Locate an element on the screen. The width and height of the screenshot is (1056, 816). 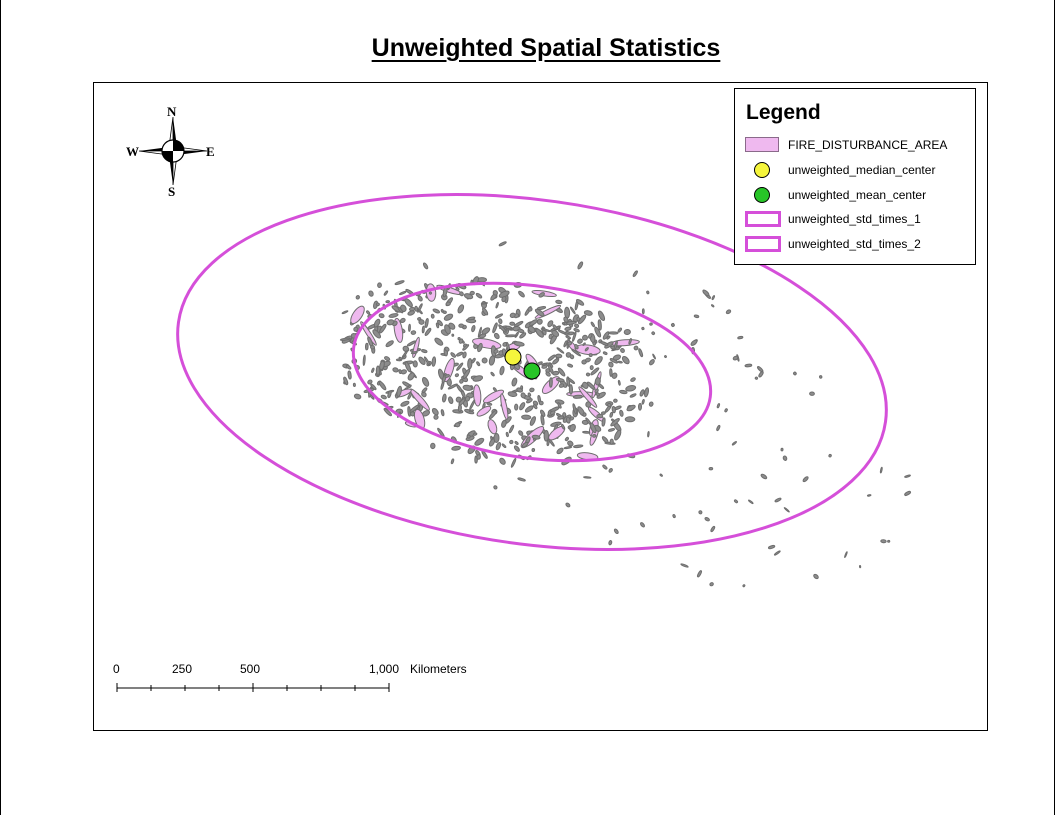
legend-item-std2: unweighted_std_times_2 is located at coordinates (858, 244).